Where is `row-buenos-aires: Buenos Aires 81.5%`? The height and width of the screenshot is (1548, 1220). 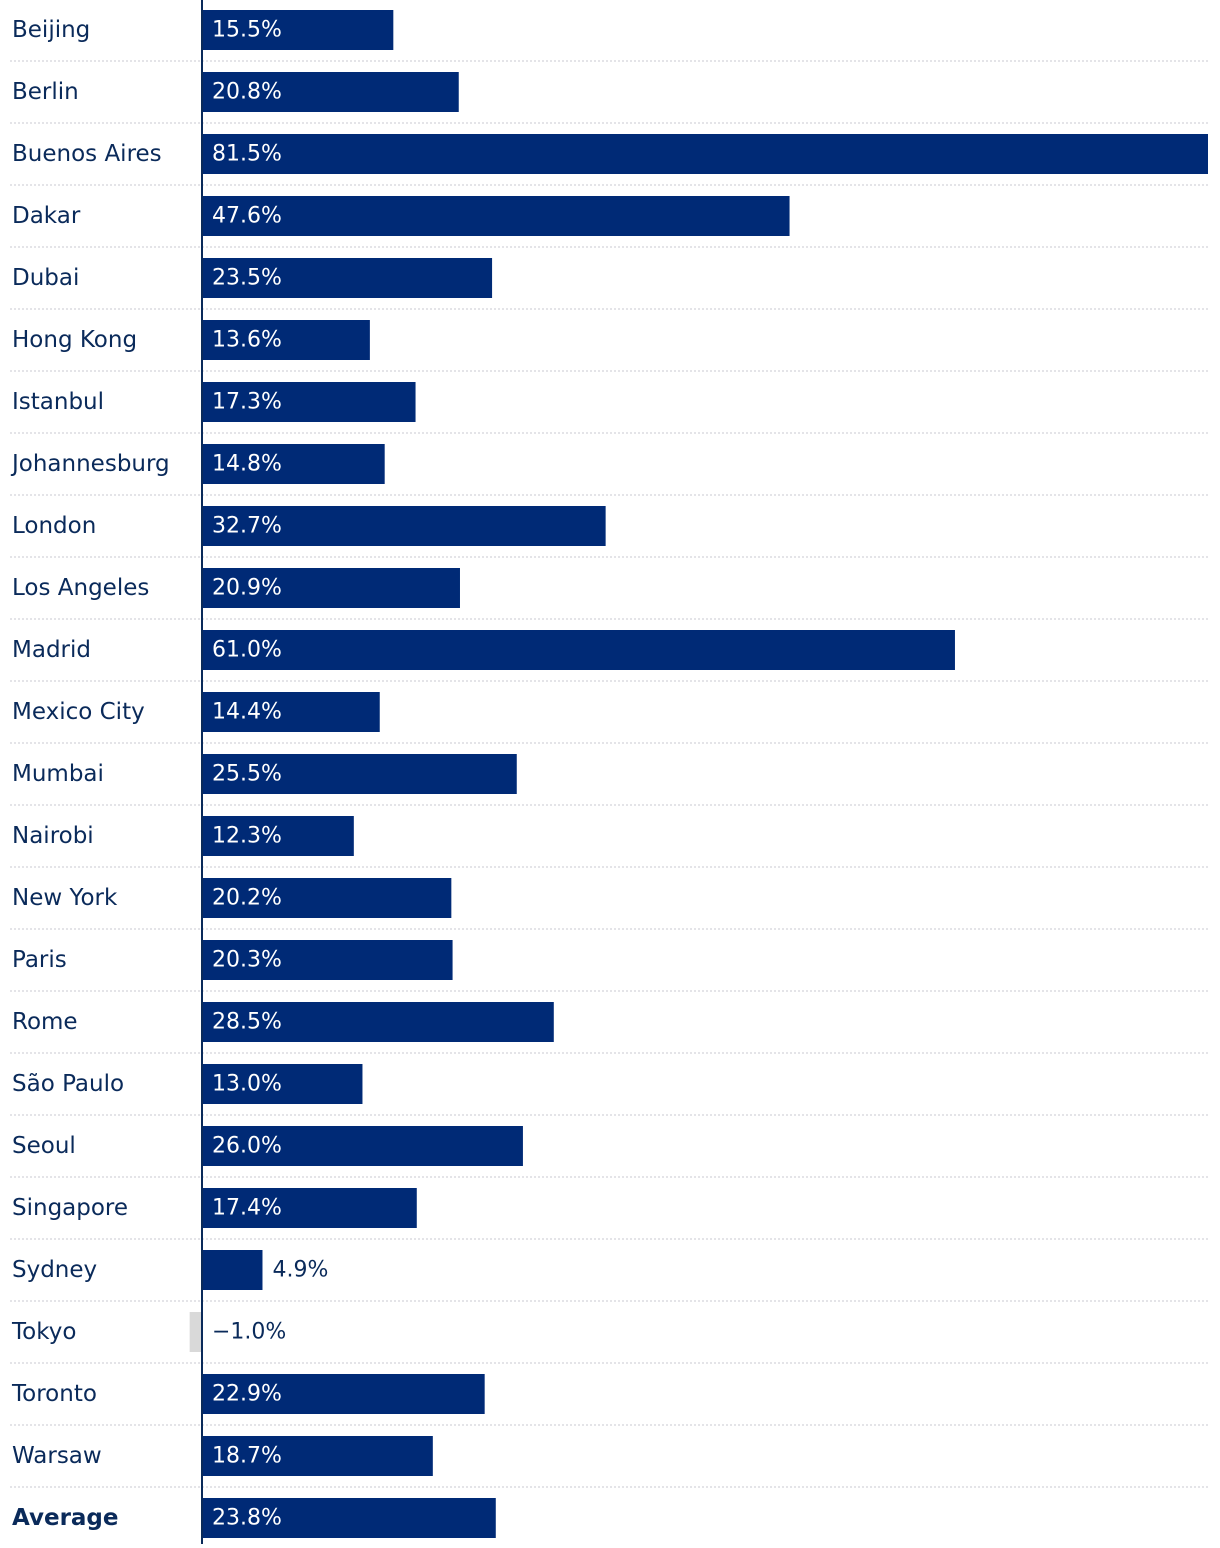
row-buenos-aires: Buenos Aires 81.5% is located at coordinates (609, 160).